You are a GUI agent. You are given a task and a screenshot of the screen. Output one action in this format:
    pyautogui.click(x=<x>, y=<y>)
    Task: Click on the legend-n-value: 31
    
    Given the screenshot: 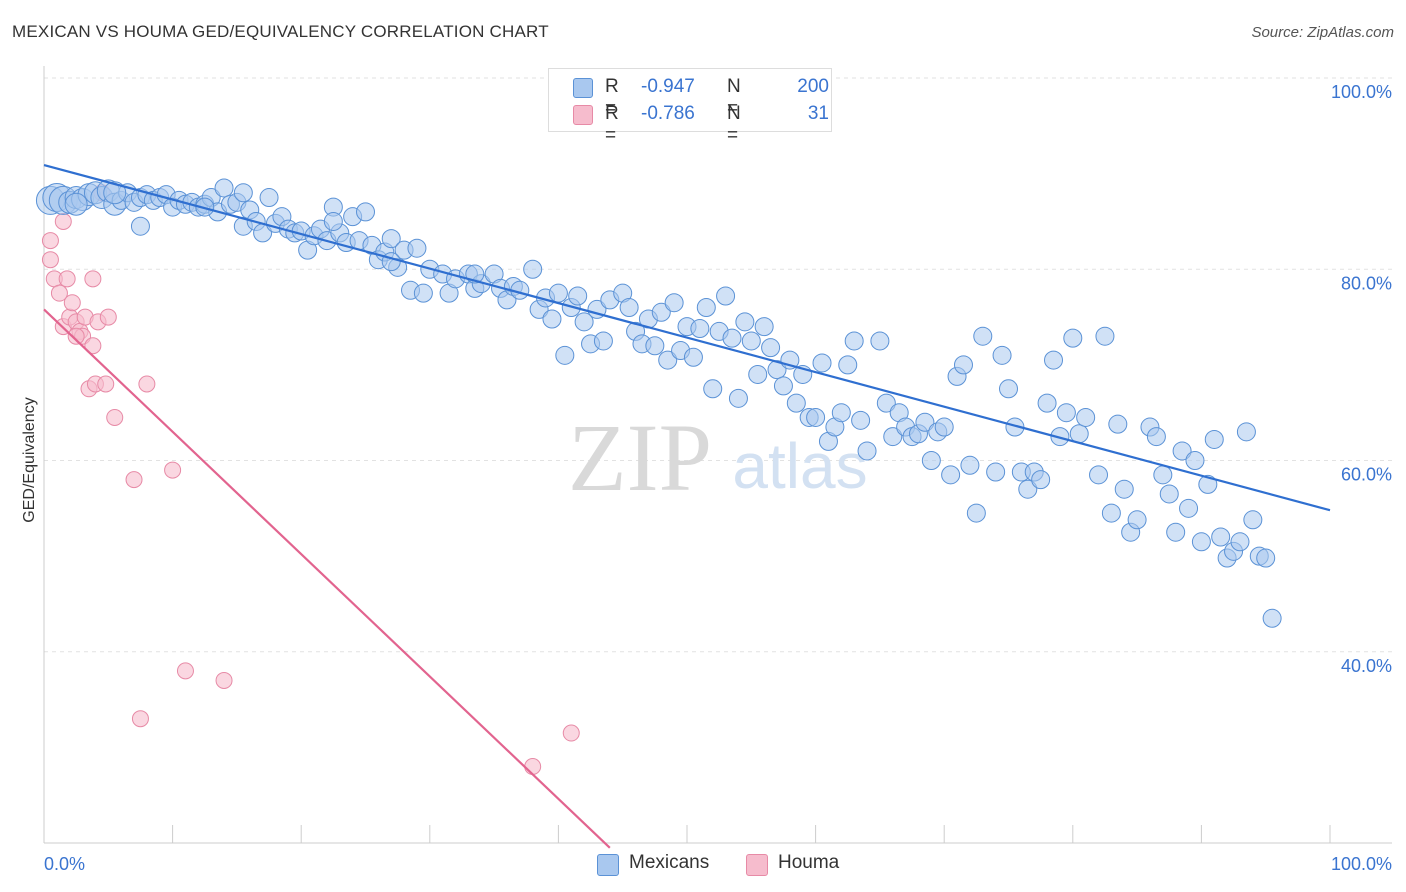 What is the action you would take?
    pyautogui.click(x=818, y=113)
    